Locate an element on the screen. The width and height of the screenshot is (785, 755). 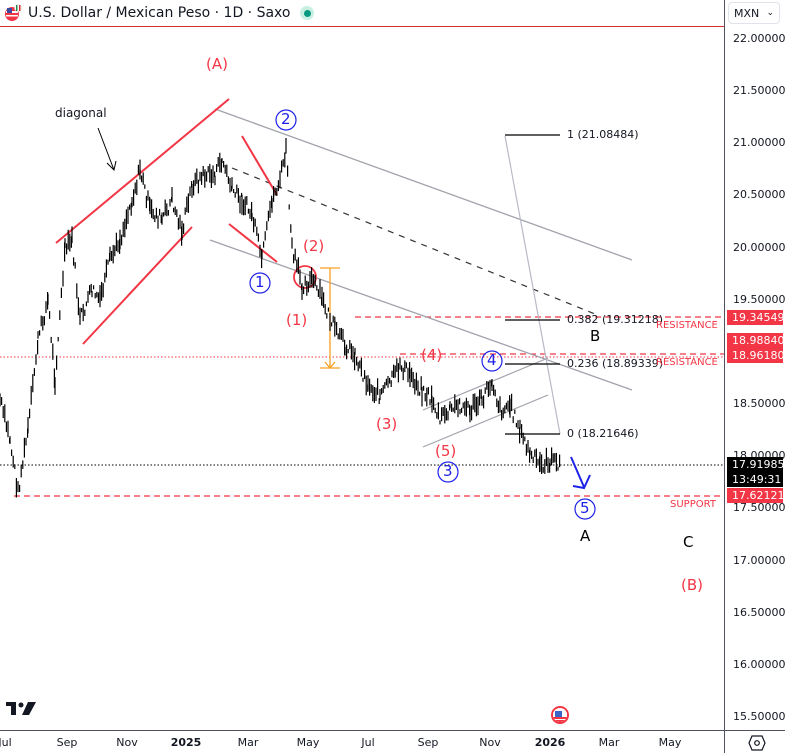
wave-b-upper-line is located at coordinates (259, 165).